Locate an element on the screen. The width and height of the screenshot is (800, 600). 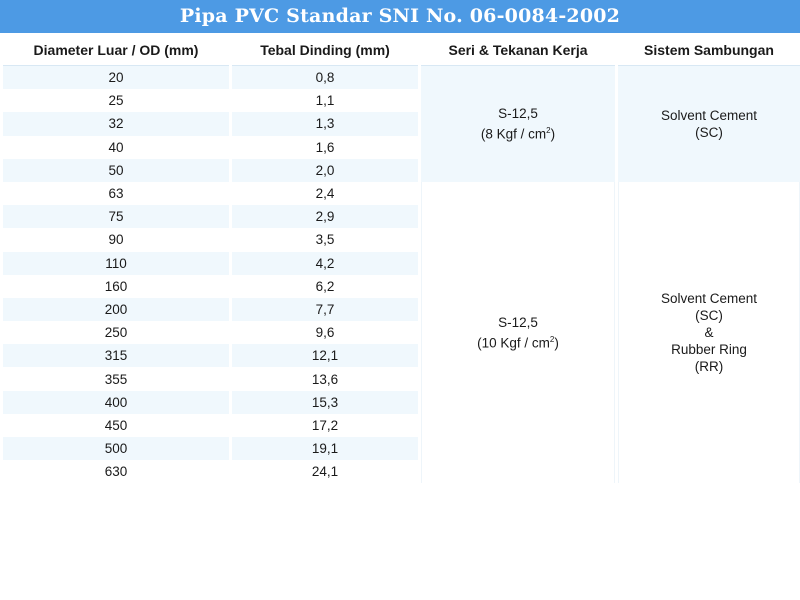
series-pressure-group-a: S-12,5 (8 Kgf / cm2) is located at coordinates (518, 124).